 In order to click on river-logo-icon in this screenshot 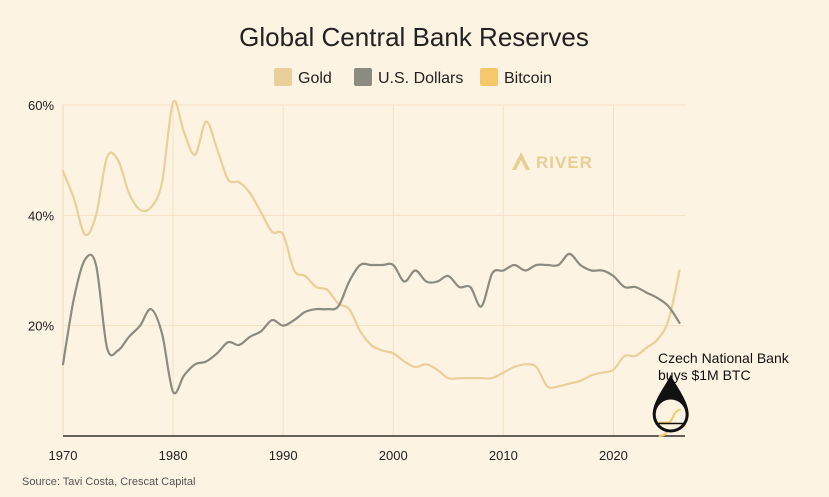, I will do `click(521, 161)`.